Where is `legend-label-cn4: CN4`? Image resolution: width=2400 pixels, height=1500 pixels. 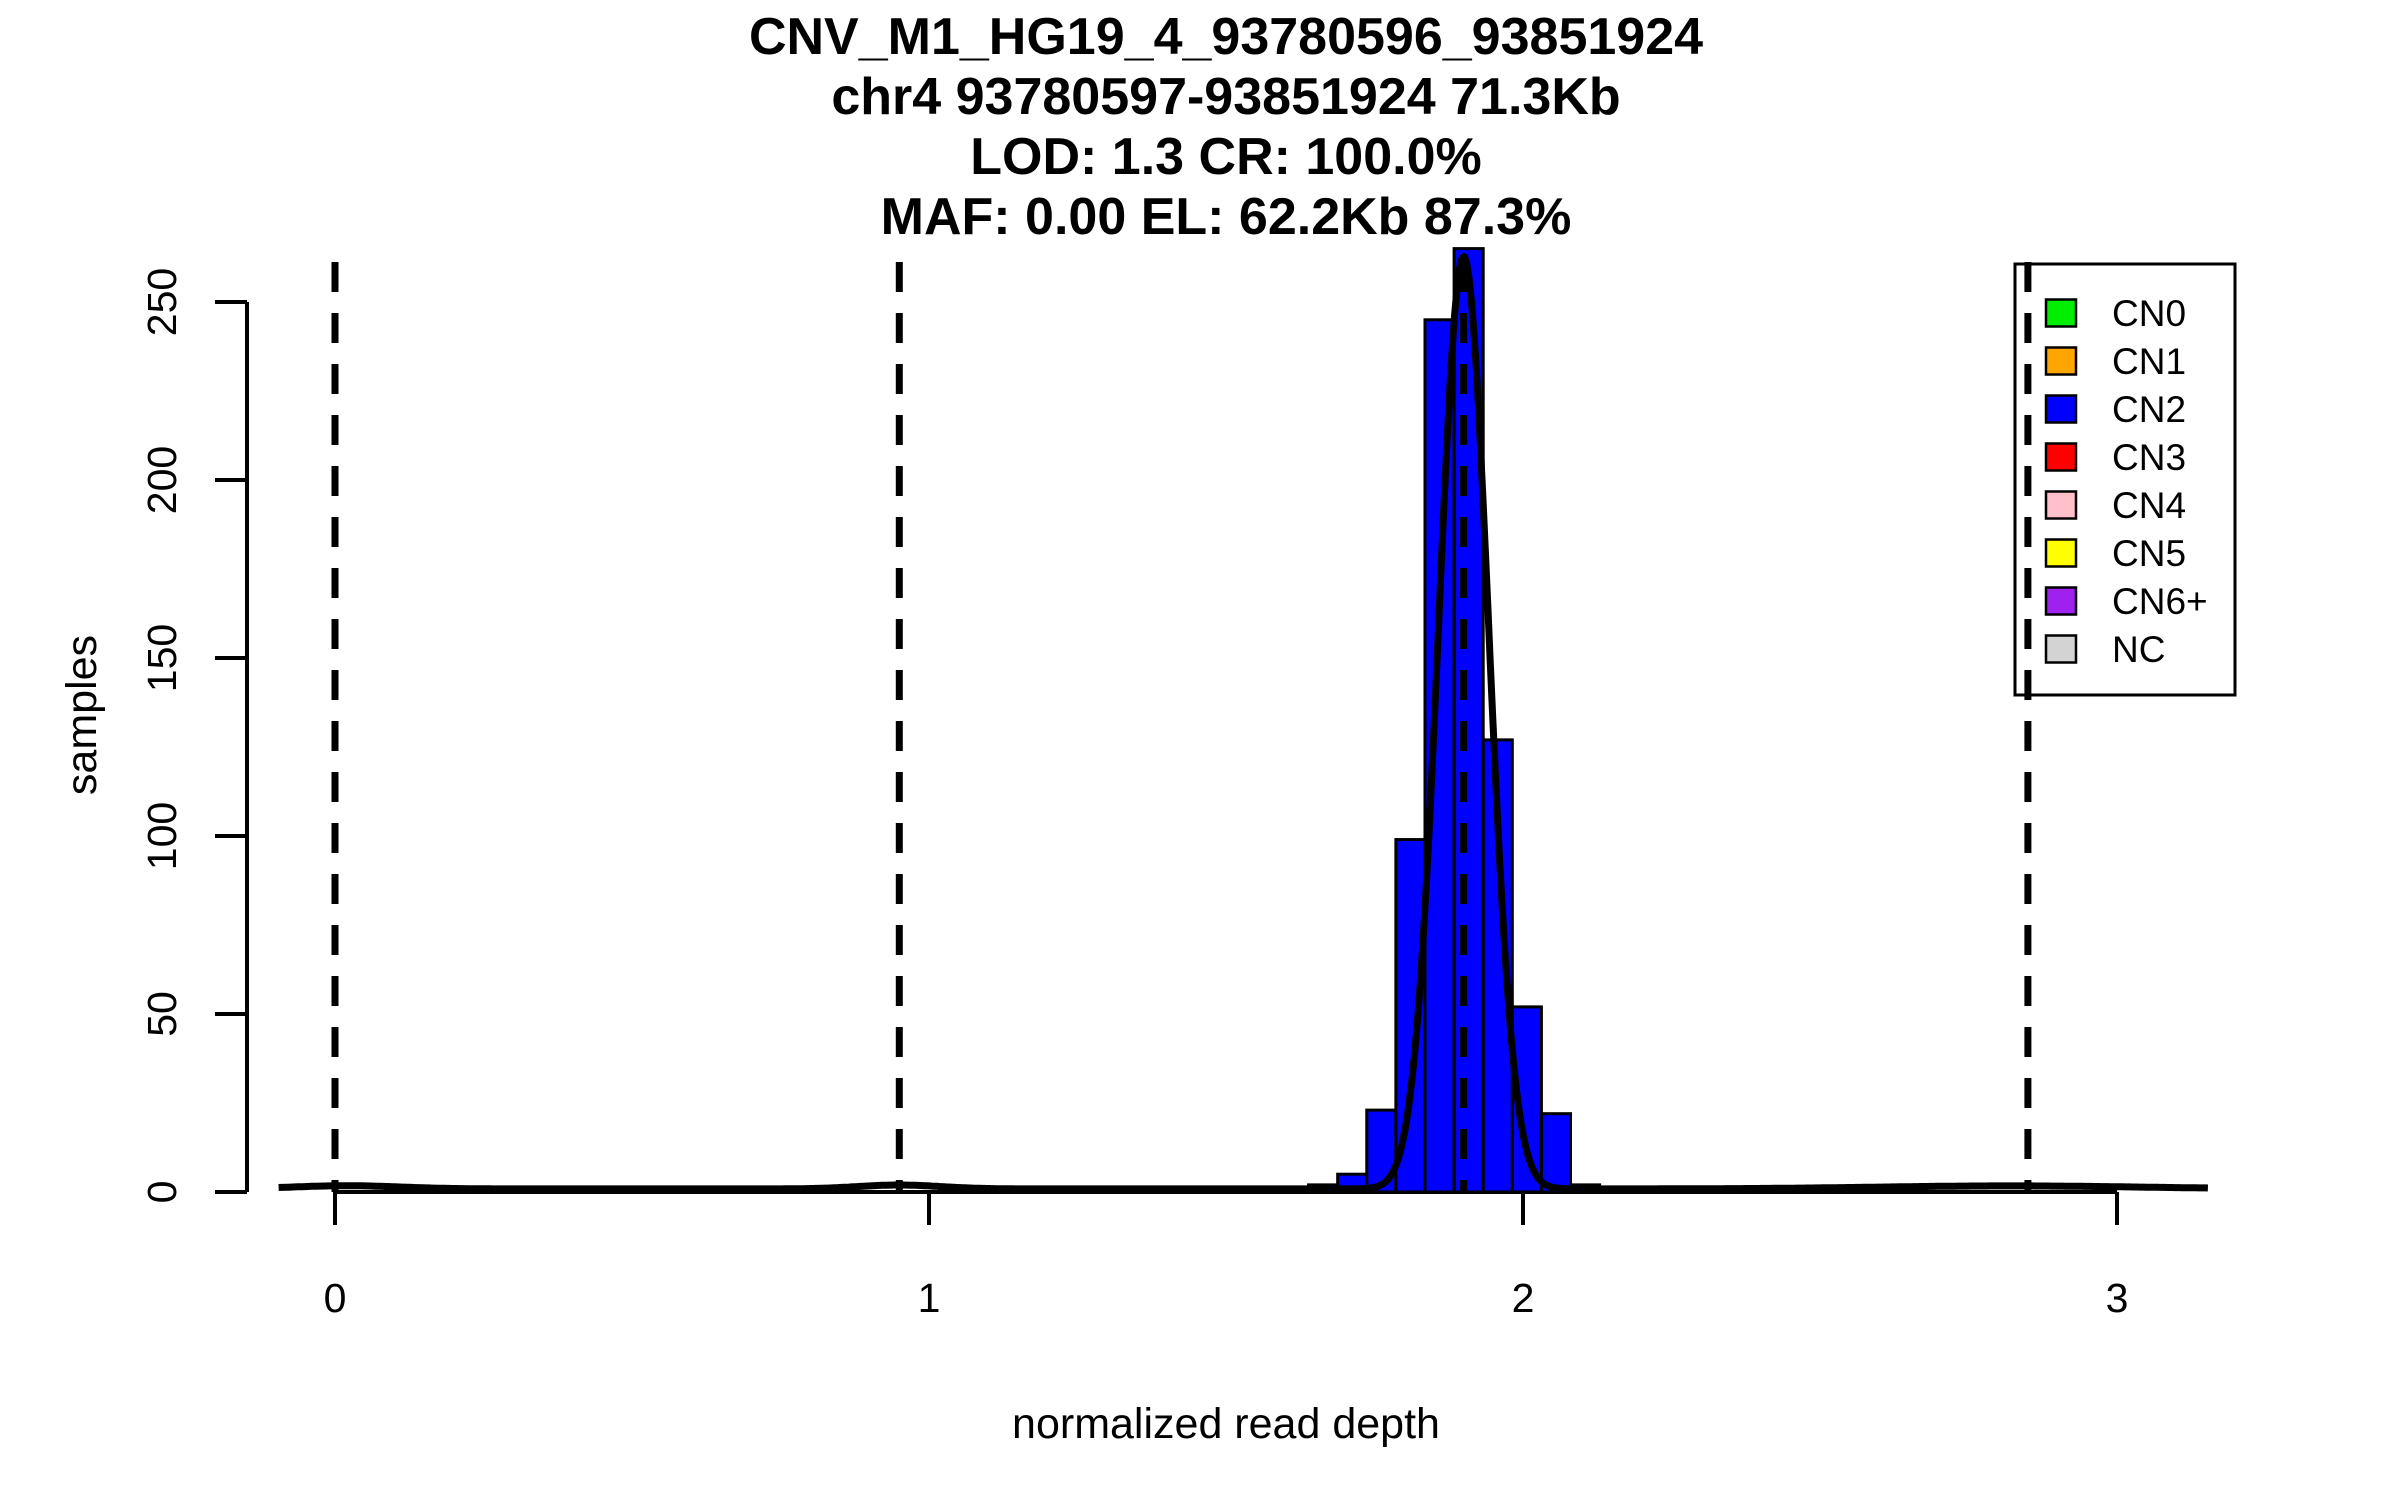 legend-label-cn4: CN4 is located at coordinates (2149, 505).